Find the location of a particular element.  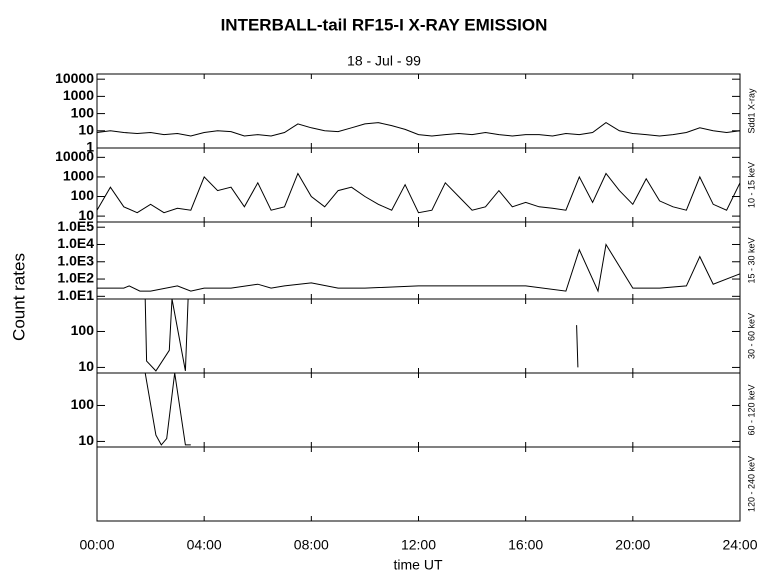

x-tick-label: 04:00 is located at coordinates (204, 545).